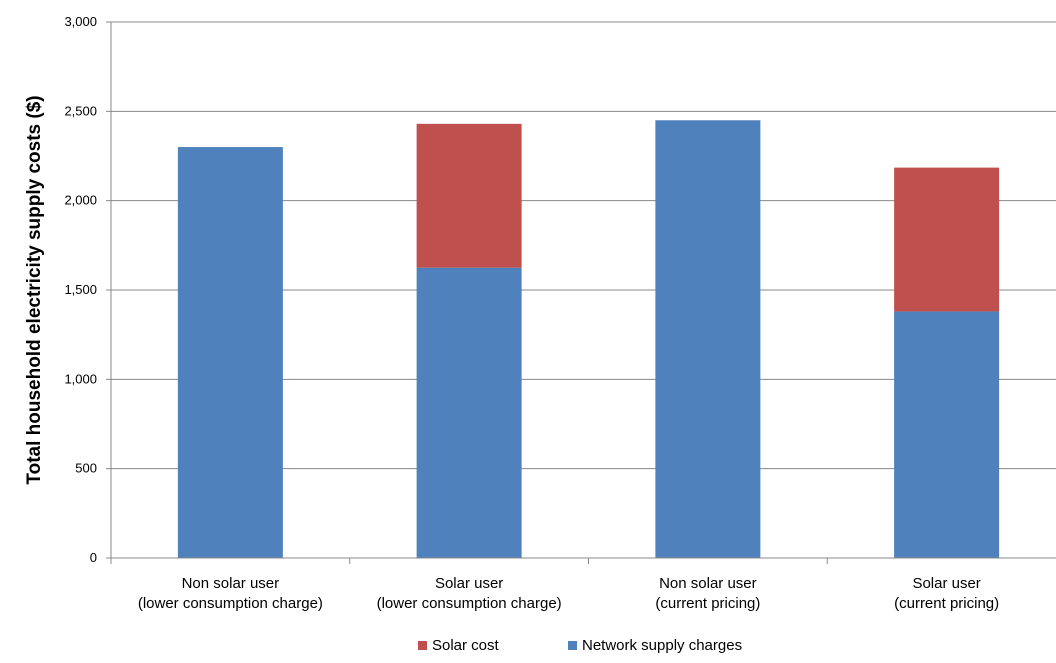 The height and width of the screenshot is (663, 1056). What do you see at coordinates (80, 21) in the screenshot?
I see `y-tick-label: 3,000` at bounding box center [80, 21].